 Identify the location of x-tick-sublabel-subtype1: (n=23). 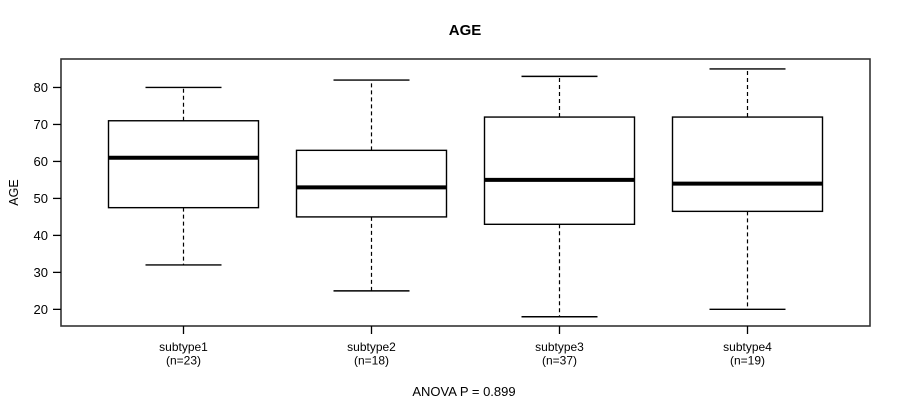
(183, 361).